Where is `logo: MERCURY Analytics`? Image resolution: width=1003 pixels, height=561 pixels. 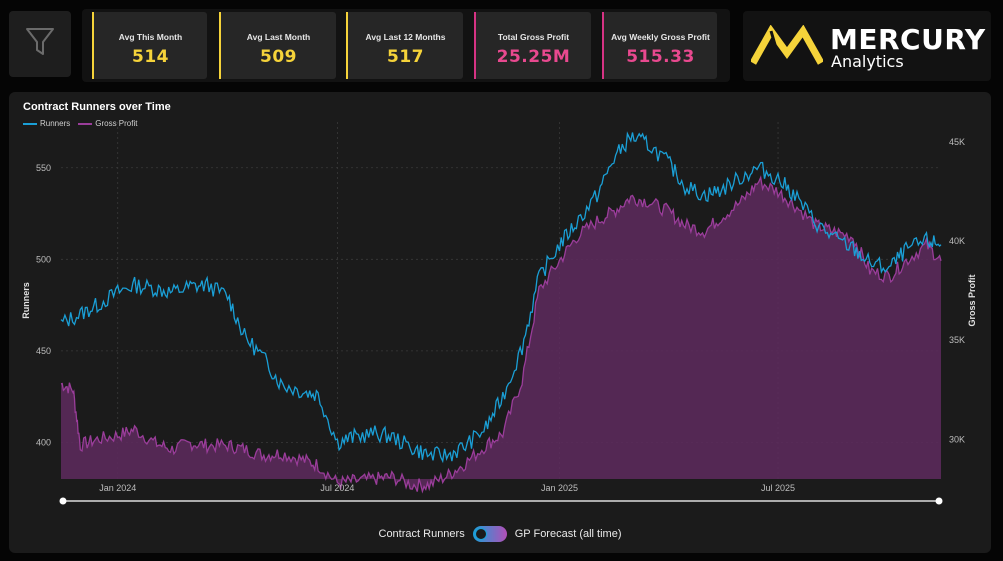 logo: MERCURY Analytics is located at coordinates (867, 46).